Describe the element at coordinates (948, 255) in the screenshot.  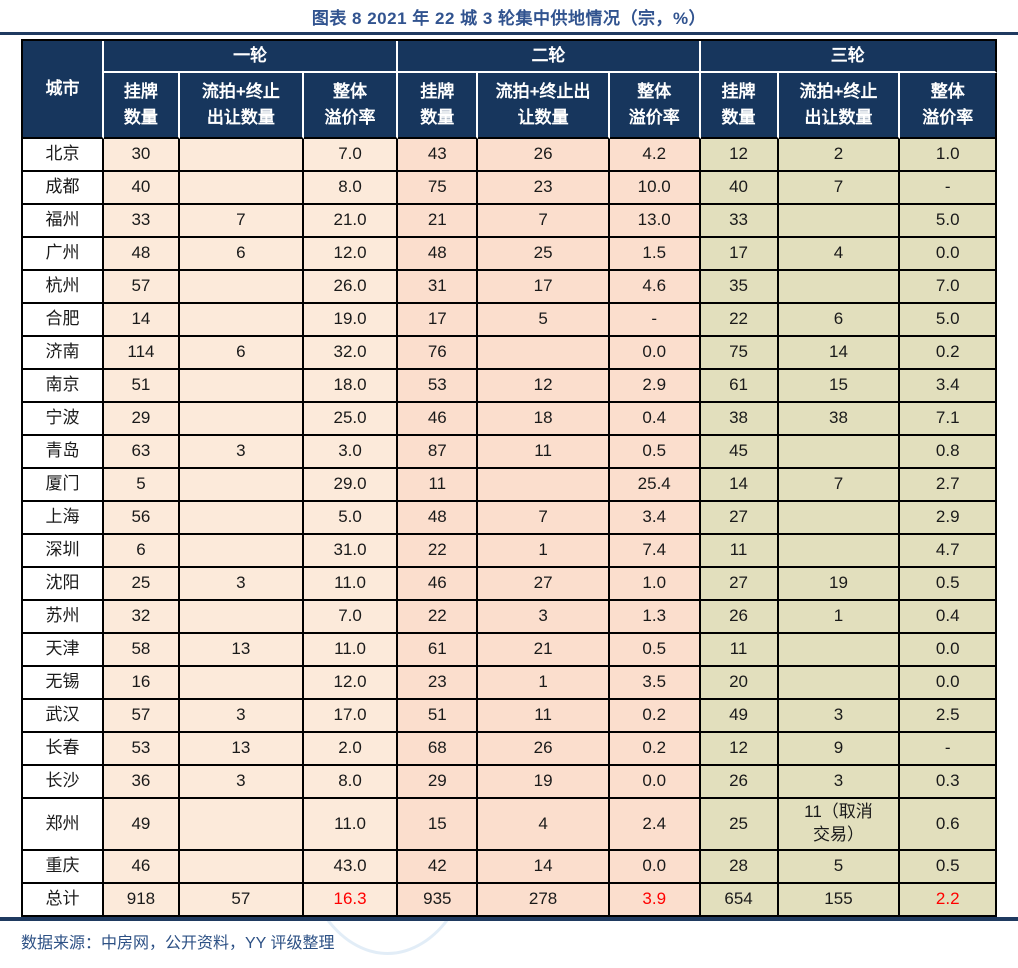
I see `cell-r3-premium: 0.0` at that location.